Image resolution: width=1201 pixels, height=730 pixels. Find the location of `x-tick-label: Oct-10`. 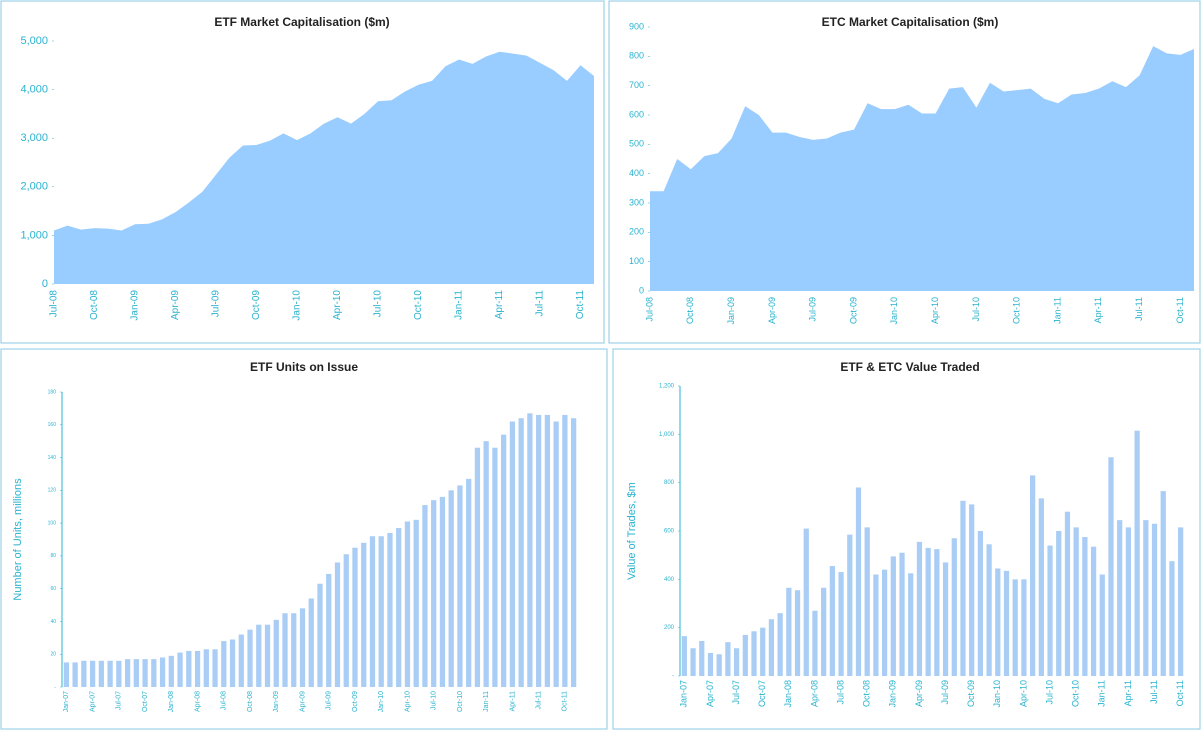

x-tick-label: Oct-10 is located at coordinates (418, 305).